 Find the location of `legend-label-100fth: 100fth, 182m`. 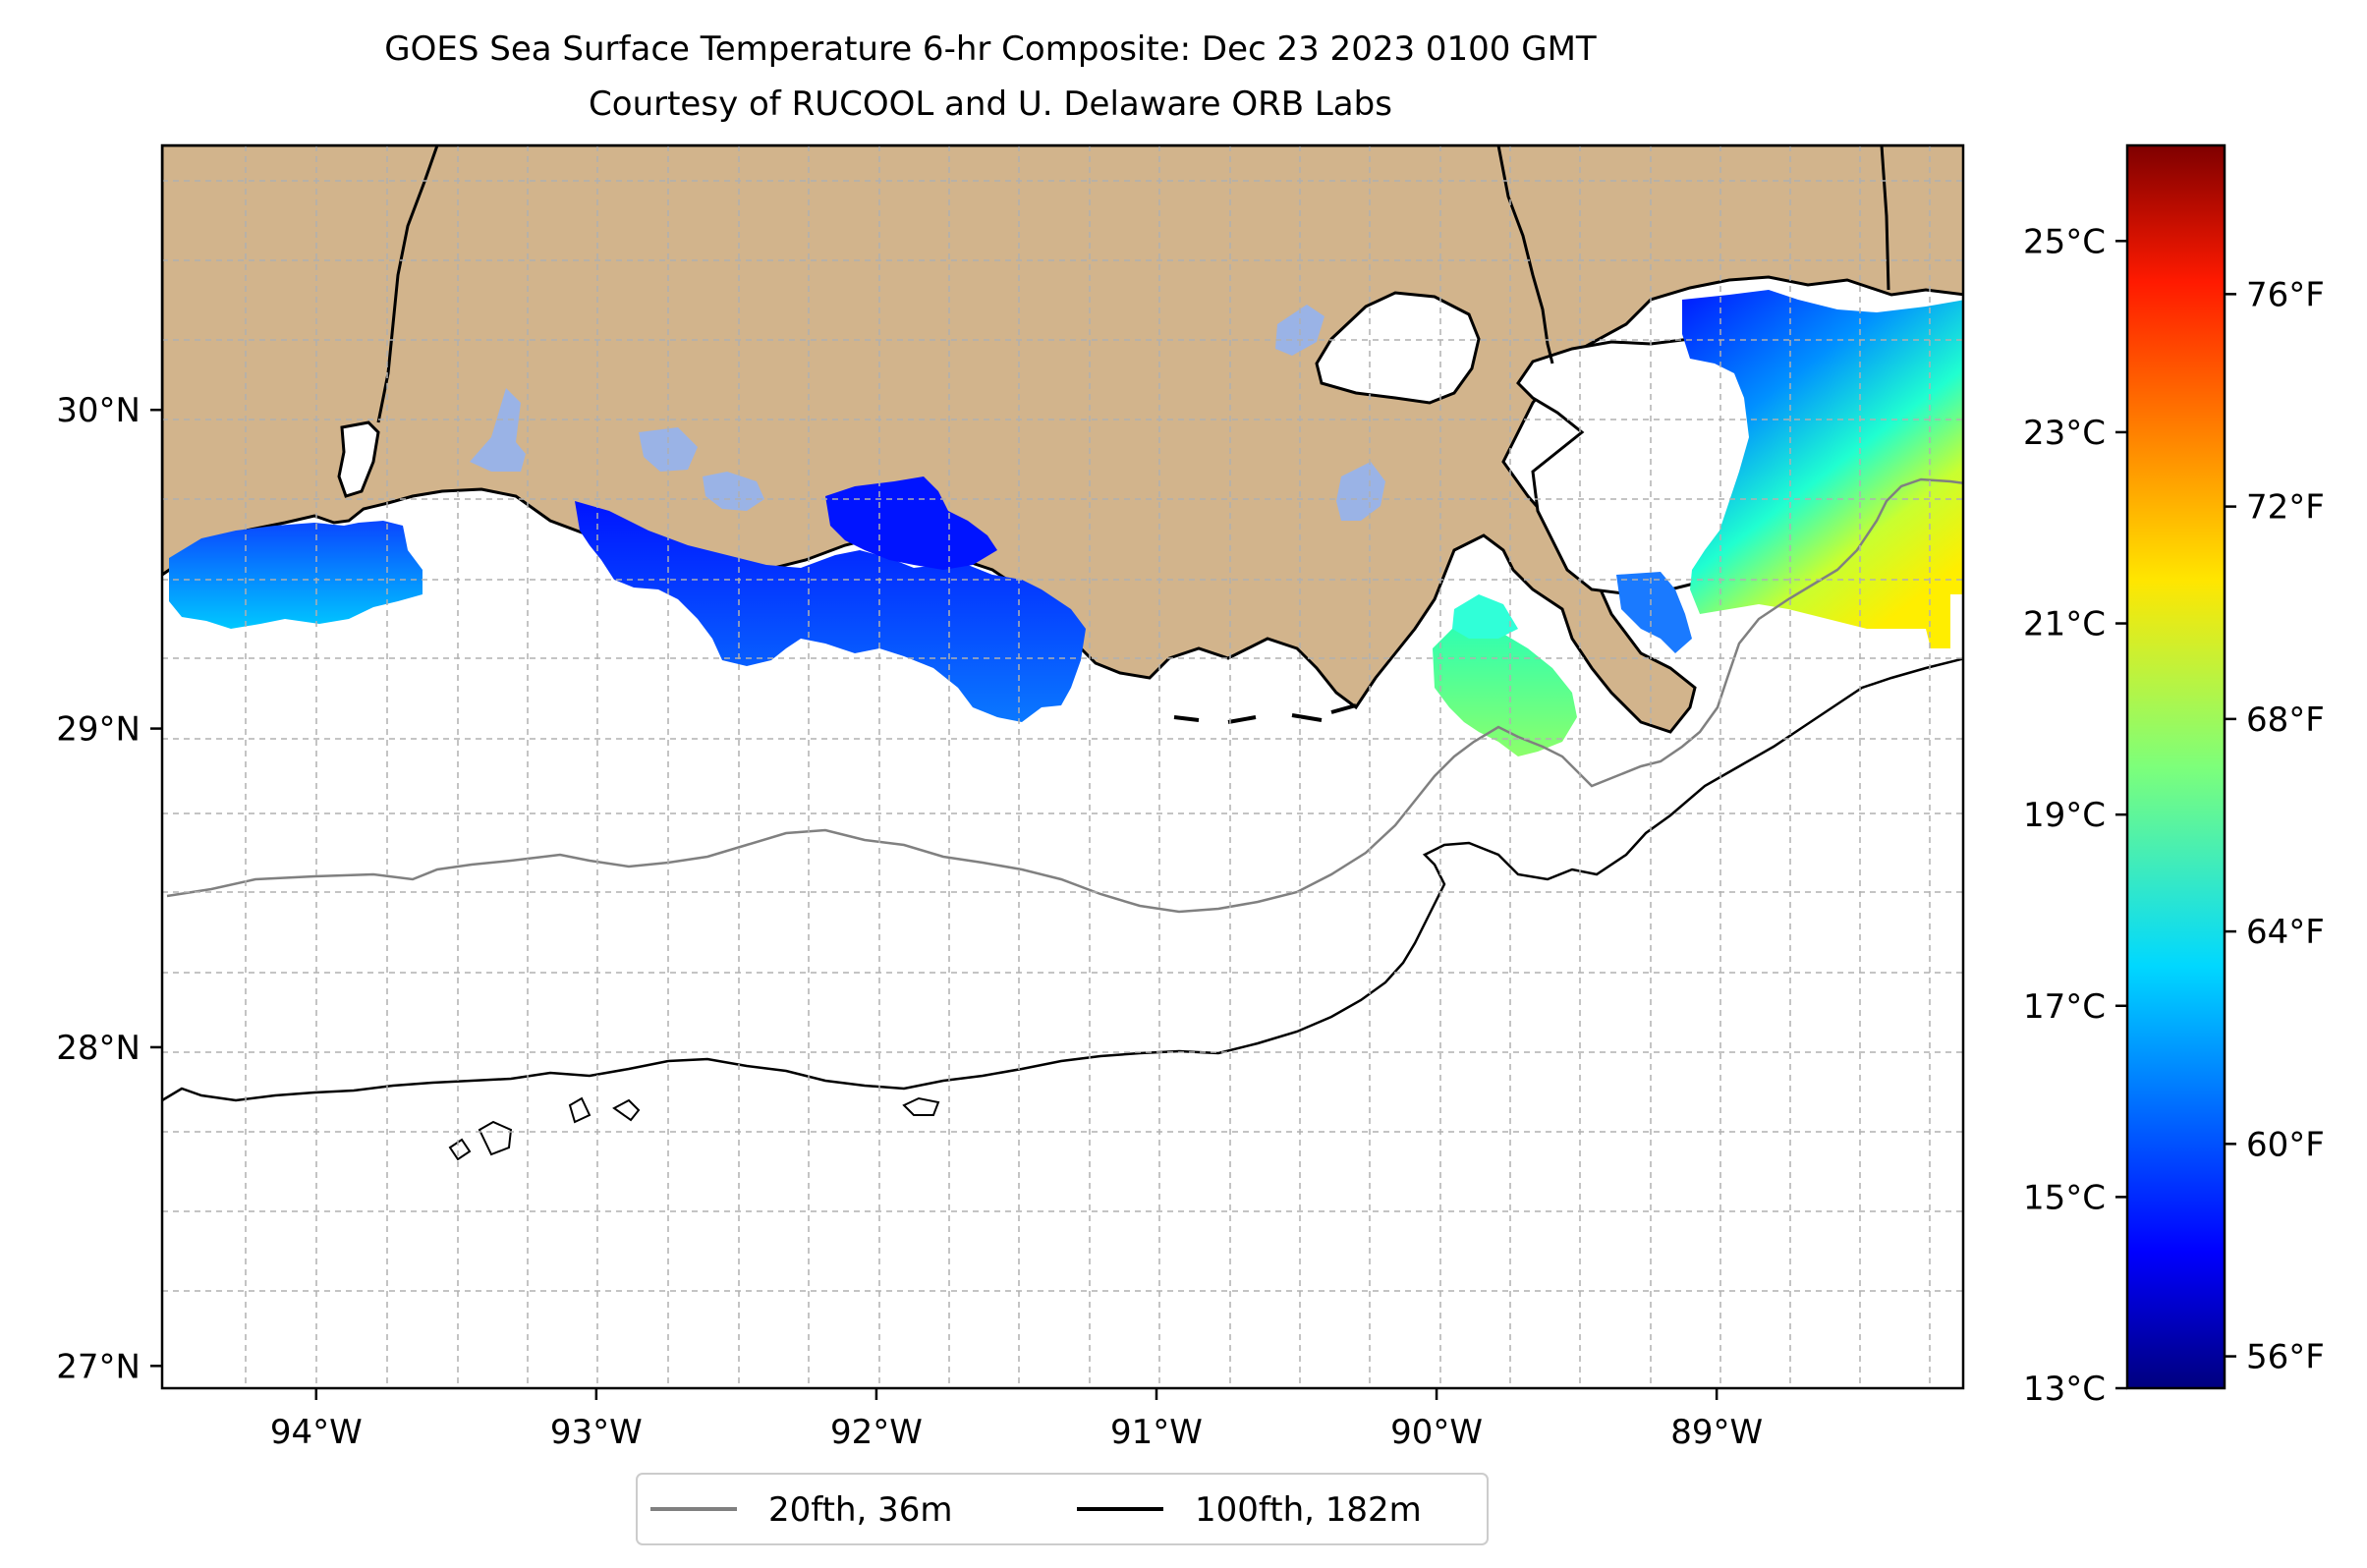

legend-label-100fth: 100fth, 182m is located at coordinates (1308, 1510).